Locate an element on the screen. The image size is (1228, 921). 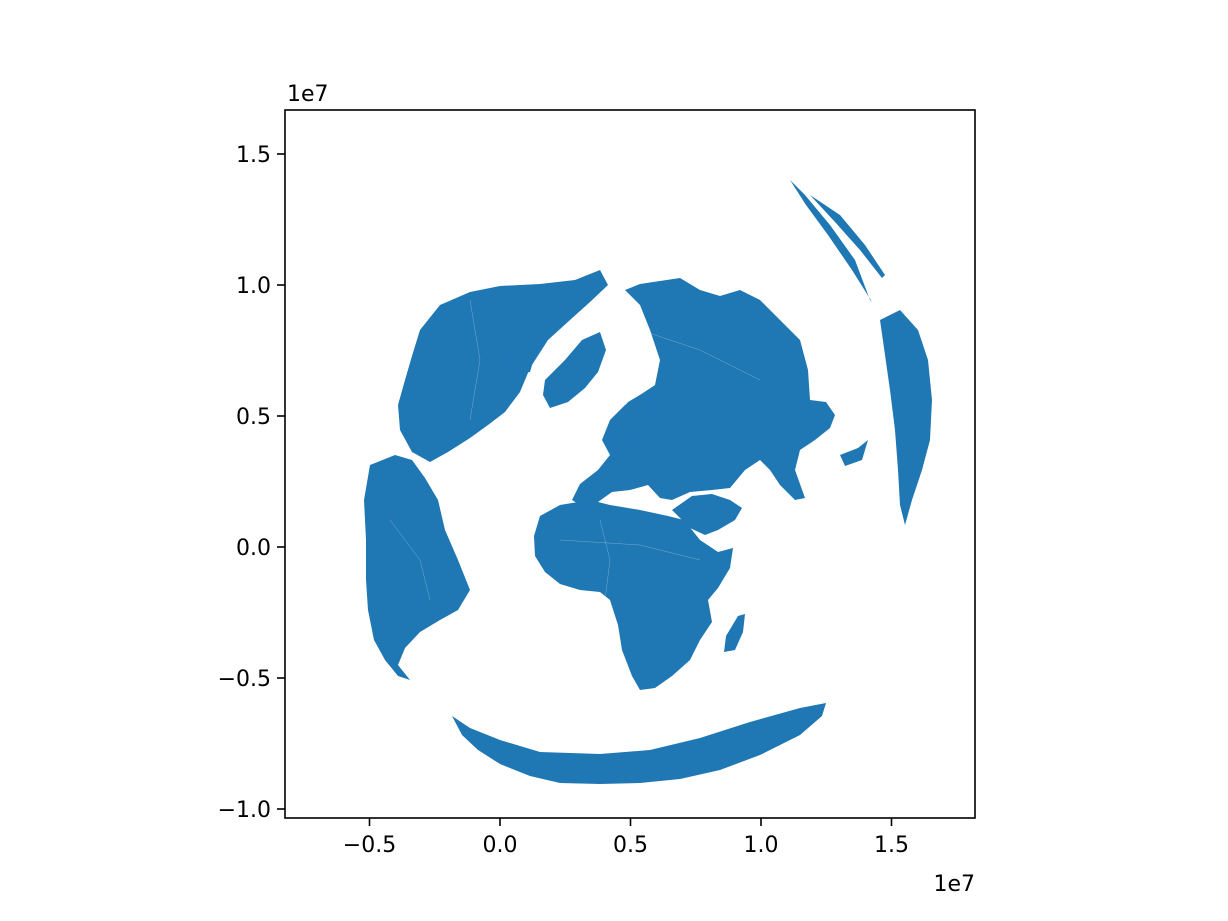
landmass-australia is located at coordinates (906, 417).